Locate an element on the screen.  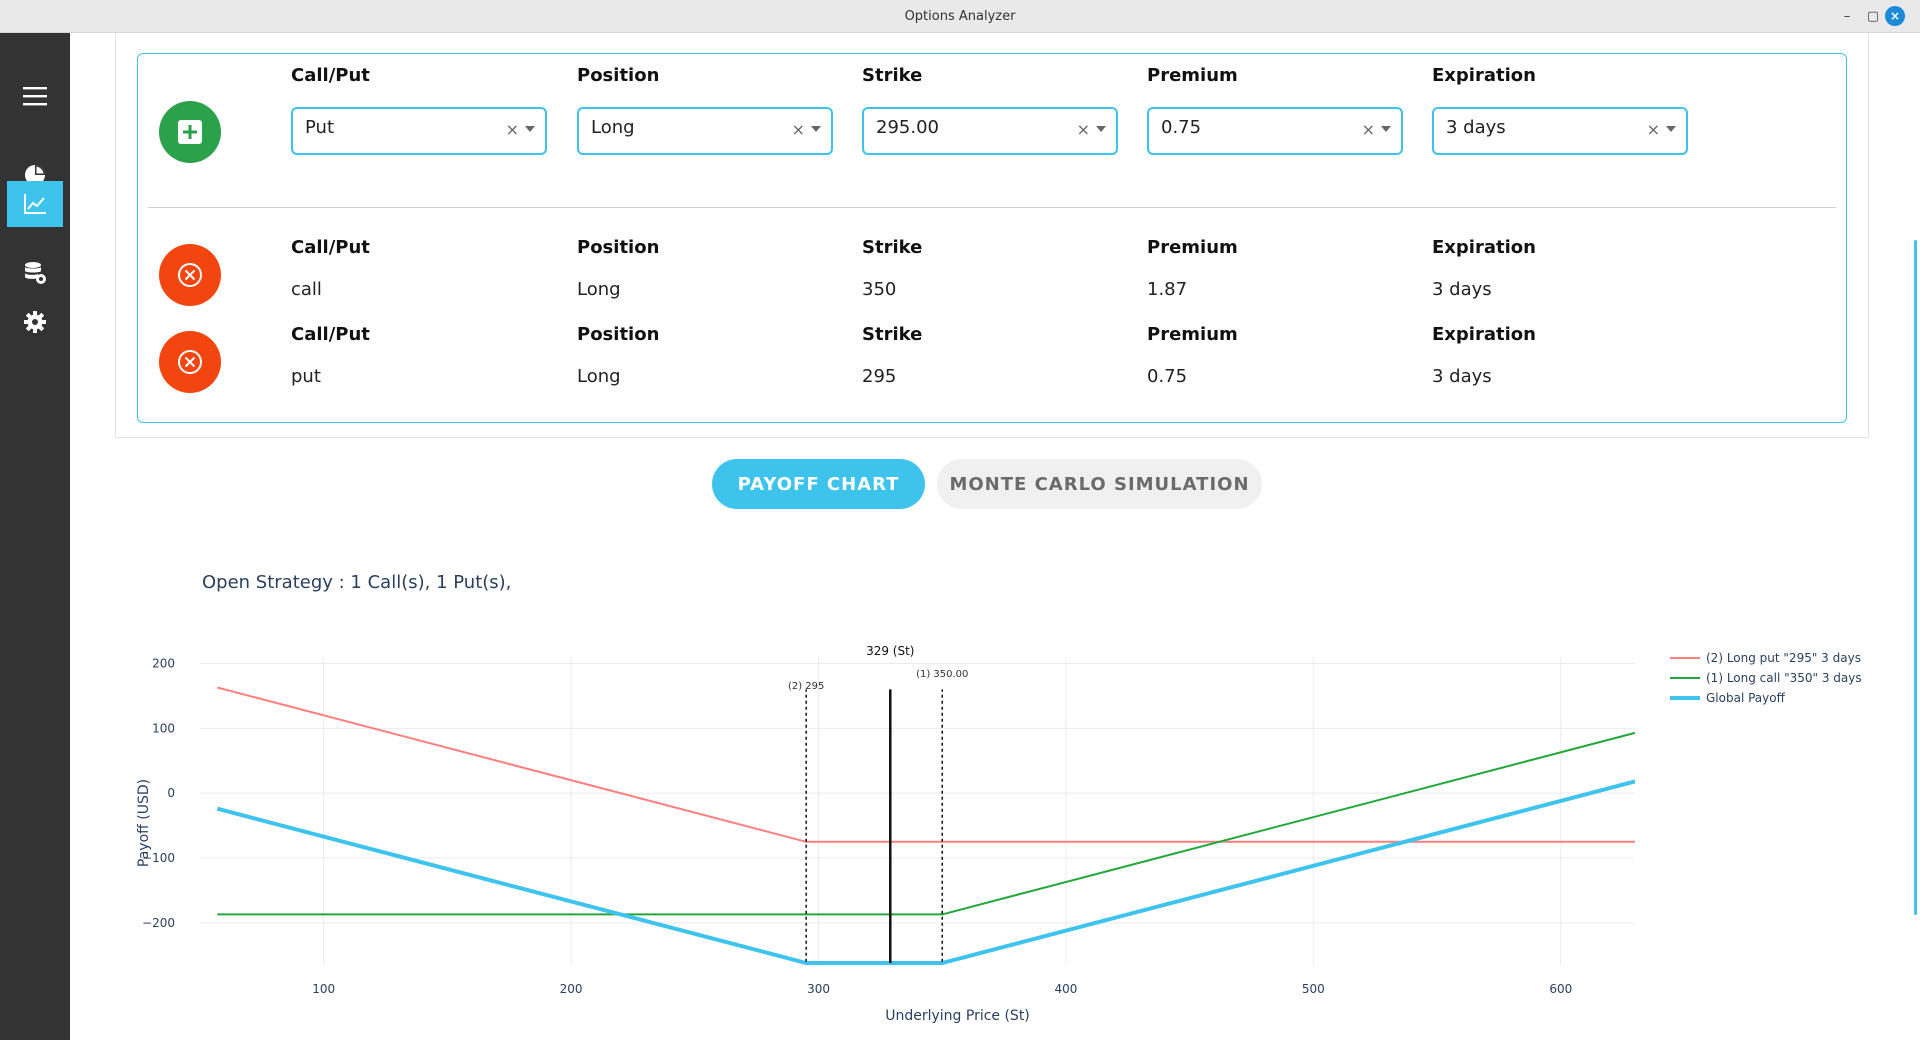
legend-label: Global Payoff is located at coordinates (1746, 698).